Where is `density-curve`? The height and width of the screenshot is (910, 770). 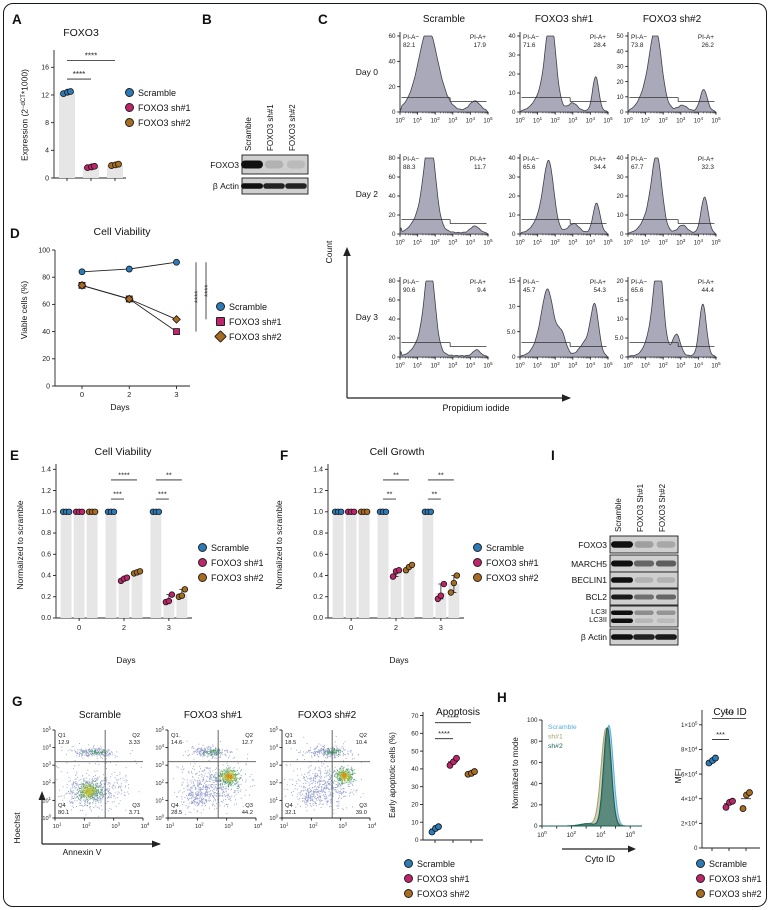 density-curve is located at coordinates (592, 777).